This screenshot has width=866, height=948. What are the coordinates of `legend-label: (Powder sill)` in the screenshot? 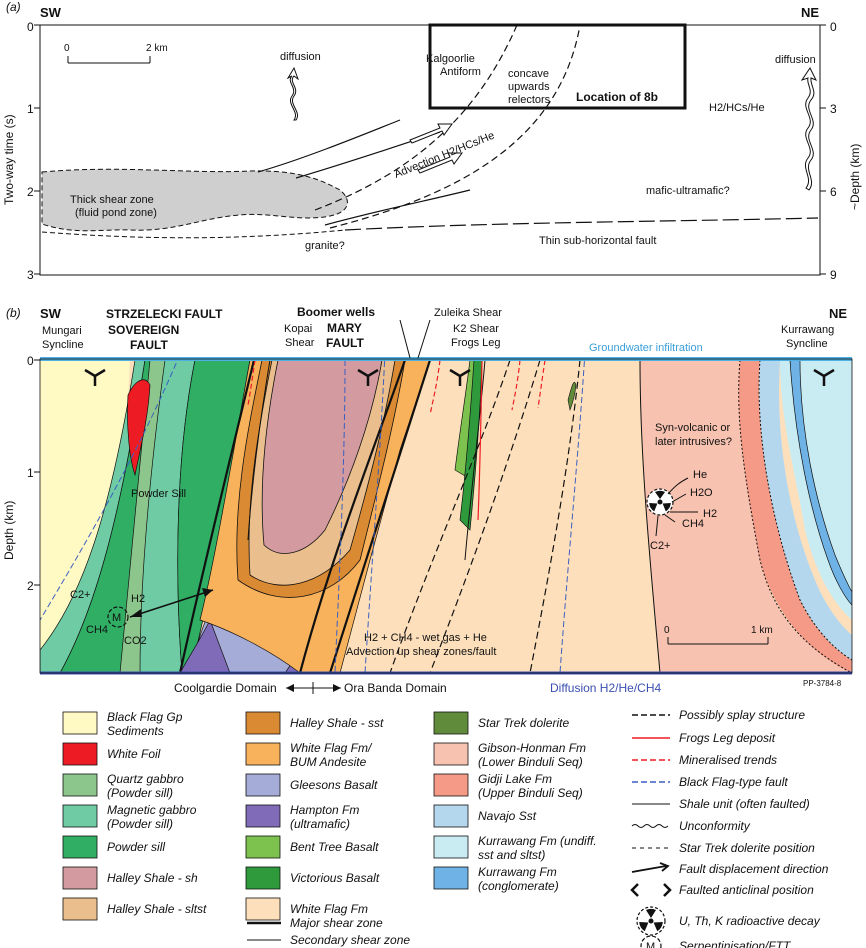 It's located at (140, 793).